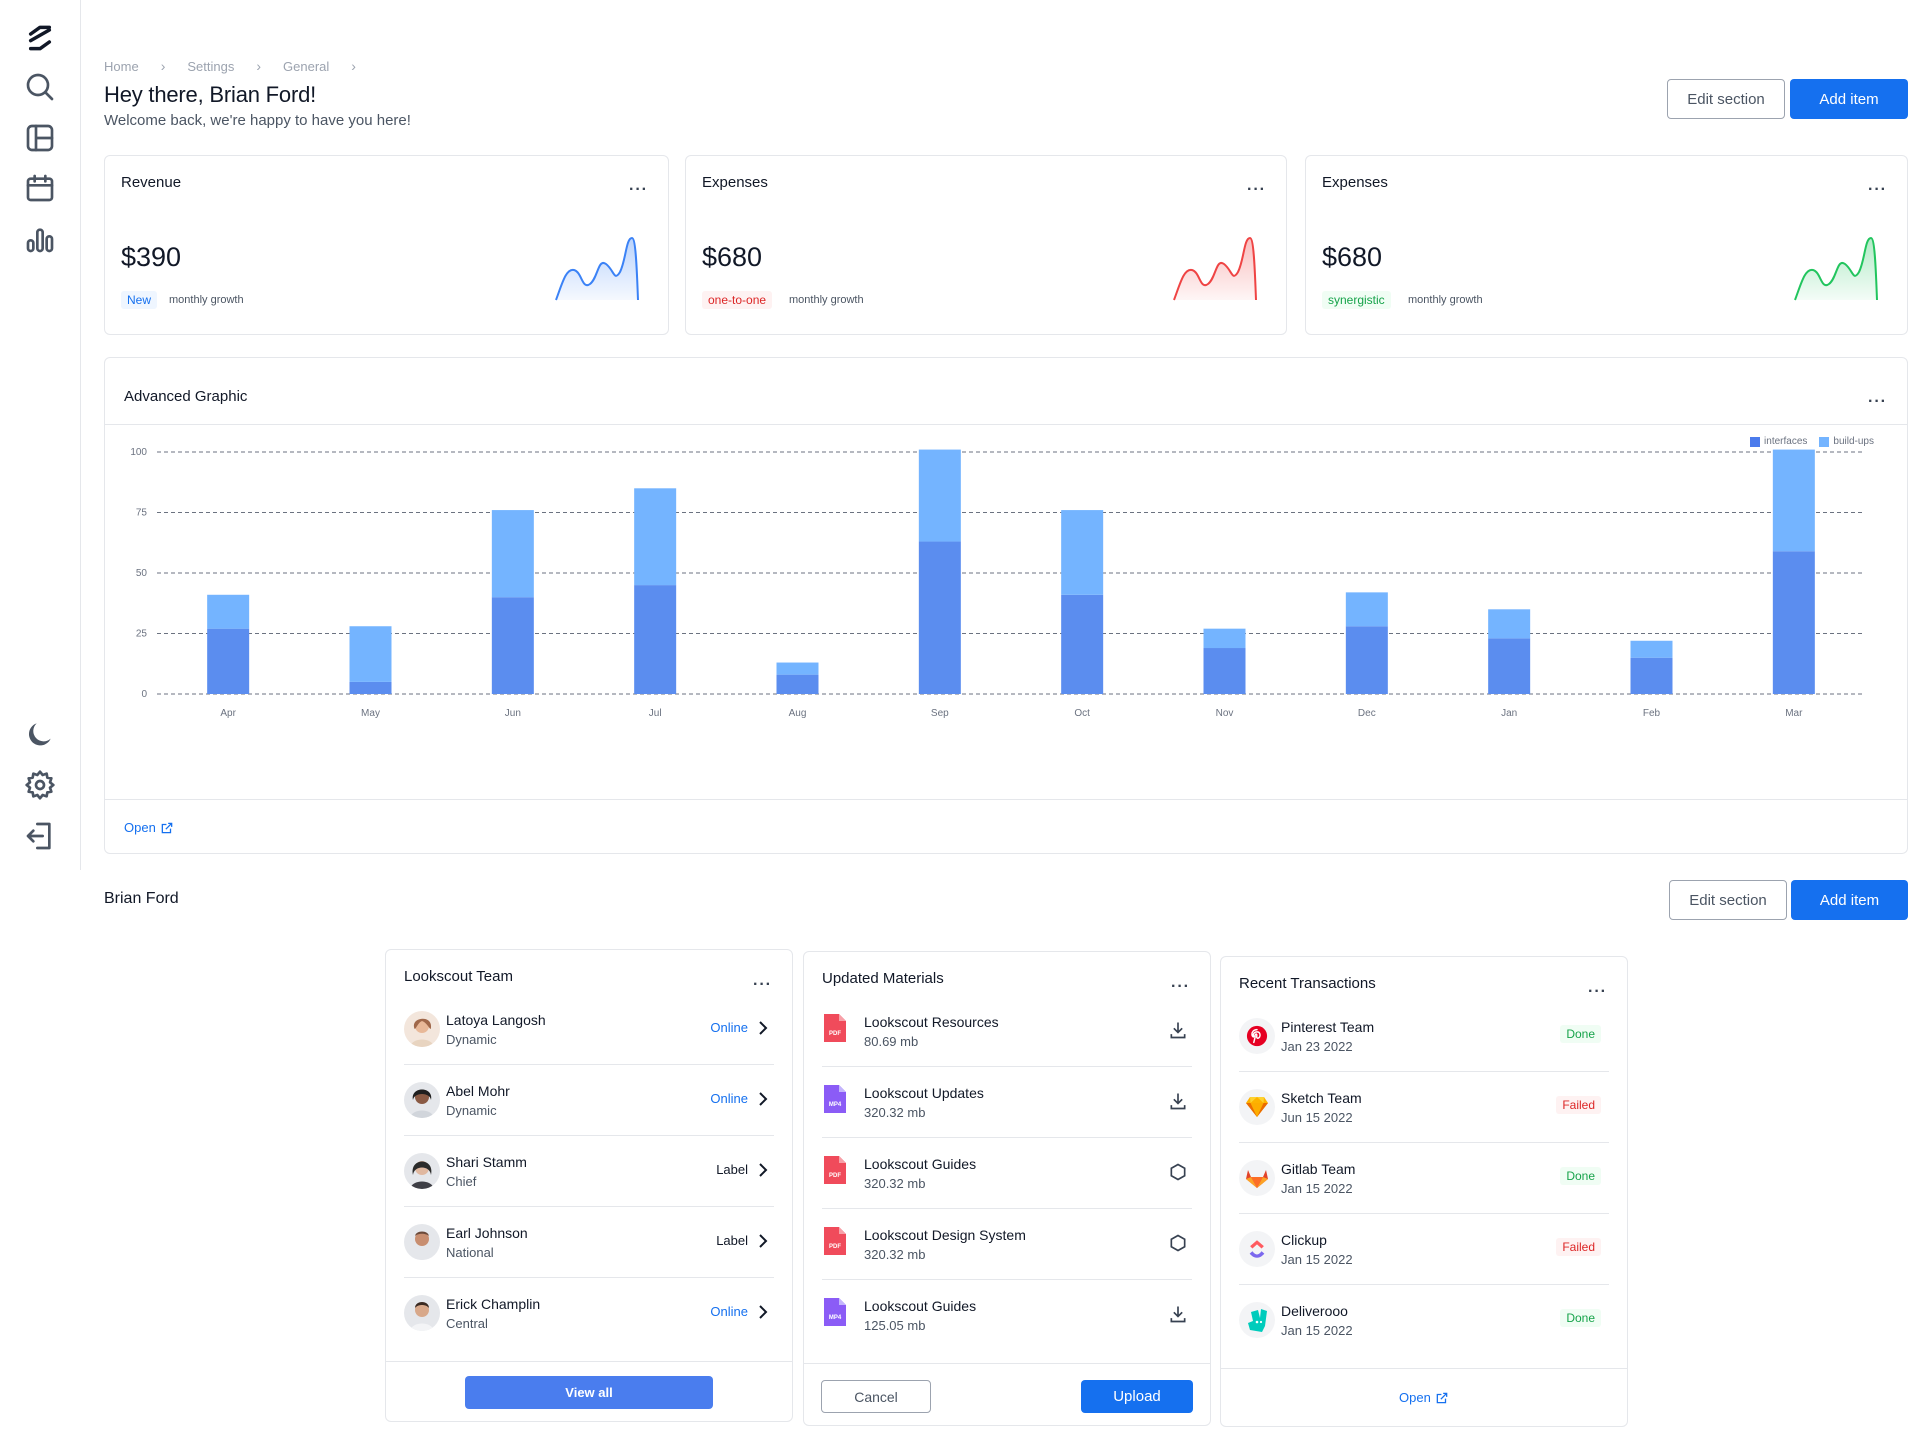 Image resolution: width=1920 pixels, height=1433 pixels. Describe the element at coordinates (40, 87) in the screenshot. I see `search-icon` at that location.